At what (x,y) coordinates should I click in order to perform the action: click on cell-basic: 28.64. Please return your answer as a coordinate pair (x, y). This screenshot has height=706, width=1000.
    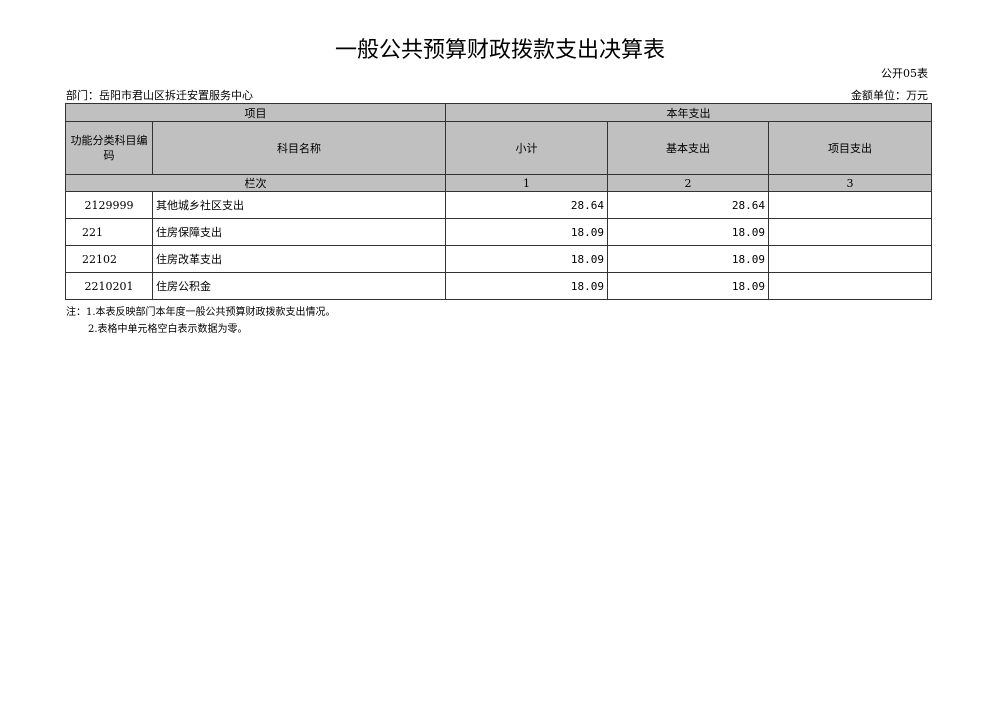
    Looking at the image, I should click on (688, 205).